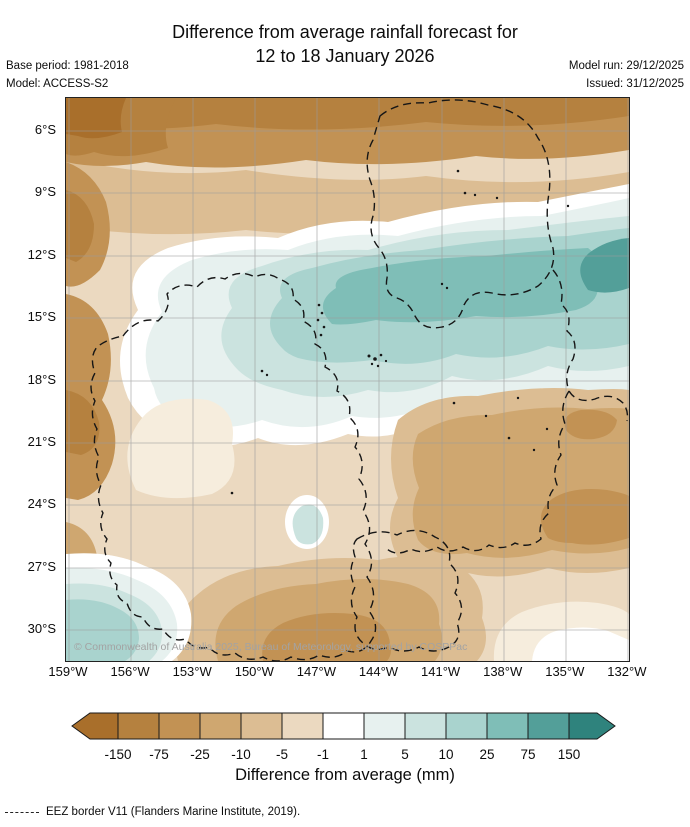 The image size is (690, 827). Describe the element at coordinates (117, 754) in the screenshot. I see `legend-tick: -150` at that location.